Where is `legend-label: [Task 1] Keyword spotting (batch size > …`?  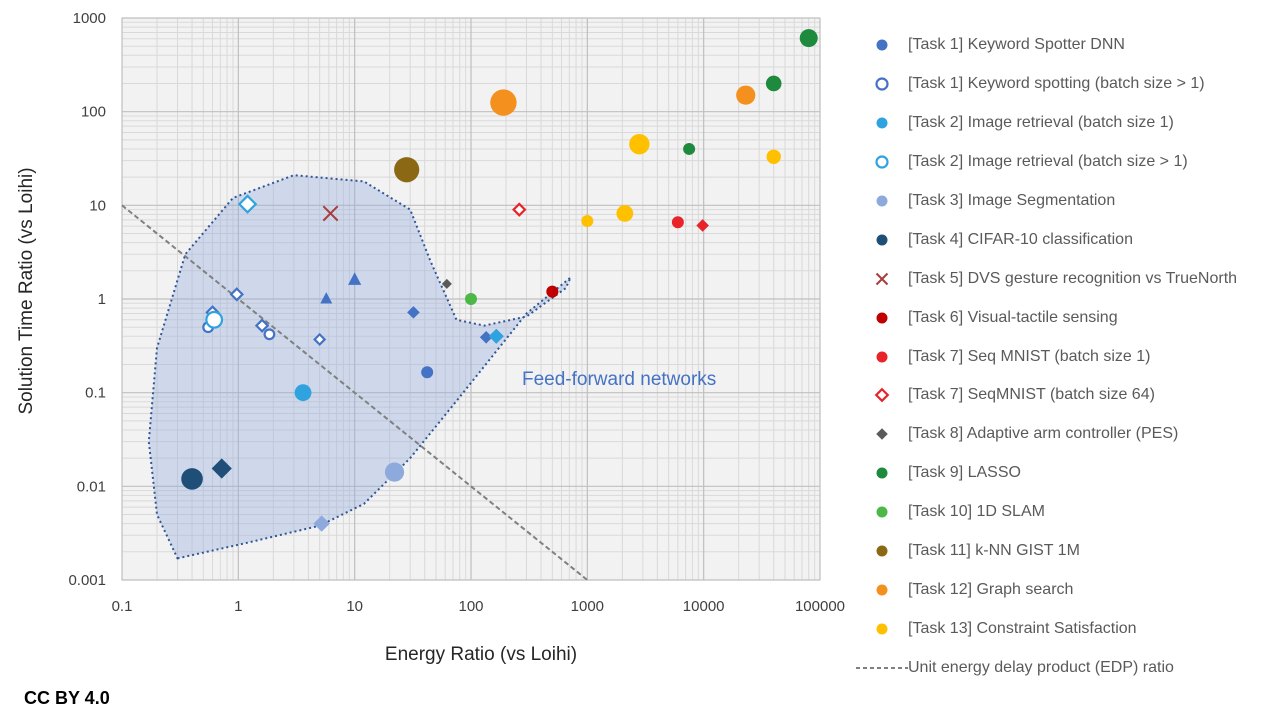
legend-label: [Task 1] Keyword spotting (batch size > … is located at coordinates (1056, 84).